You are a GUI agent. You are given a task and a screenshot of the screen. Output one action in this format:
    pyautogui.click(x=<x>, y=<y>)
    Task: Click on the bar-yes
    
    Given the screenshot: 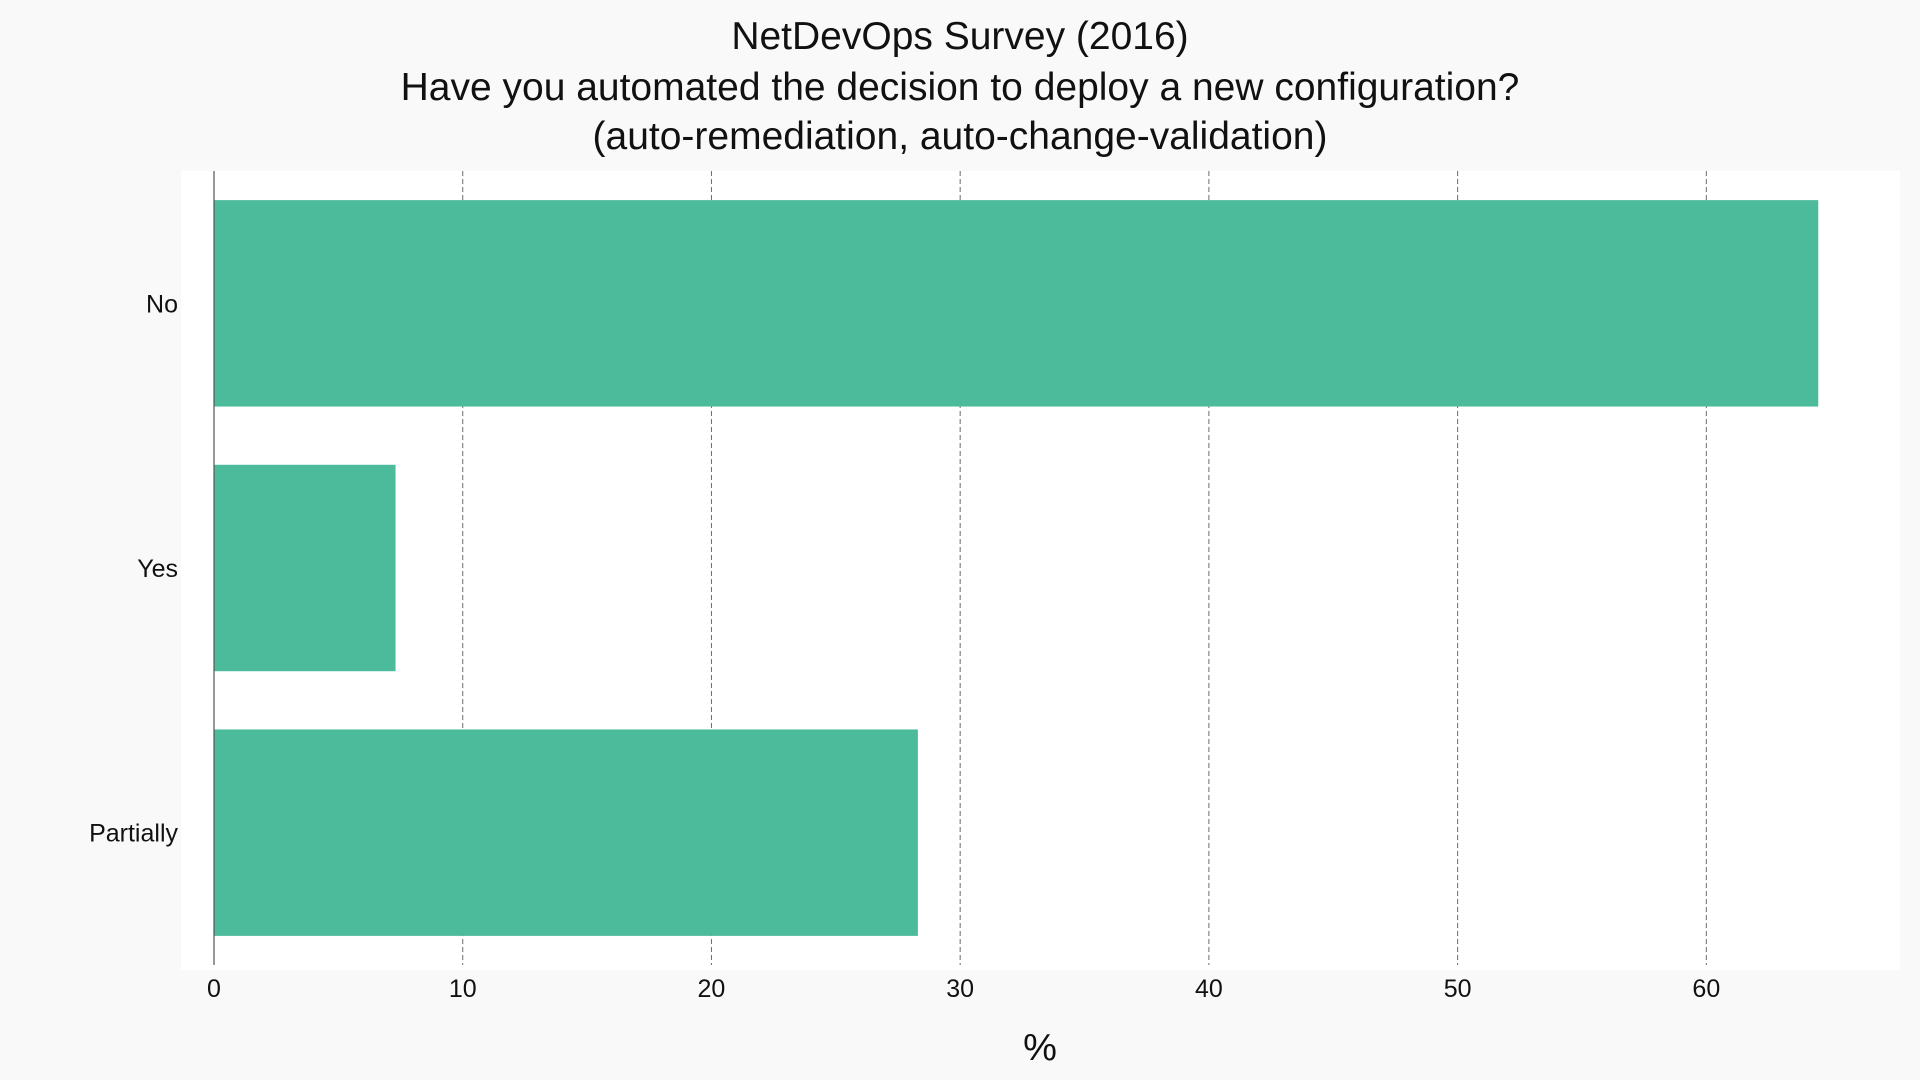 What is the action you would take?
    pyautogui.click(x=305, y=568)
    